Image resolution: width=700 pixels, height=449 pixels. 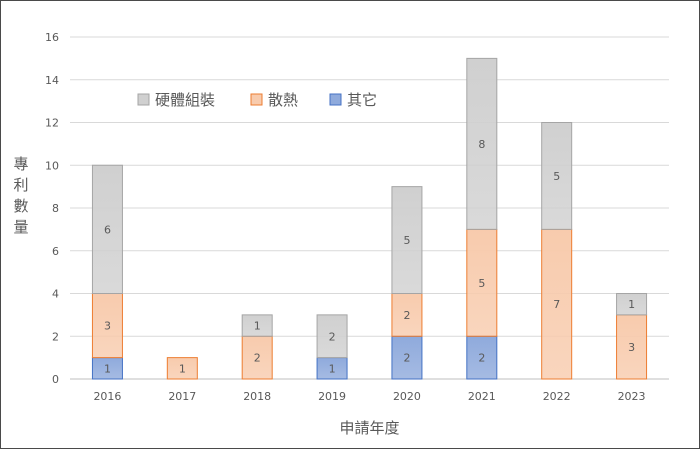 I want to click on data-label: 6, so click(x=107, y=229).